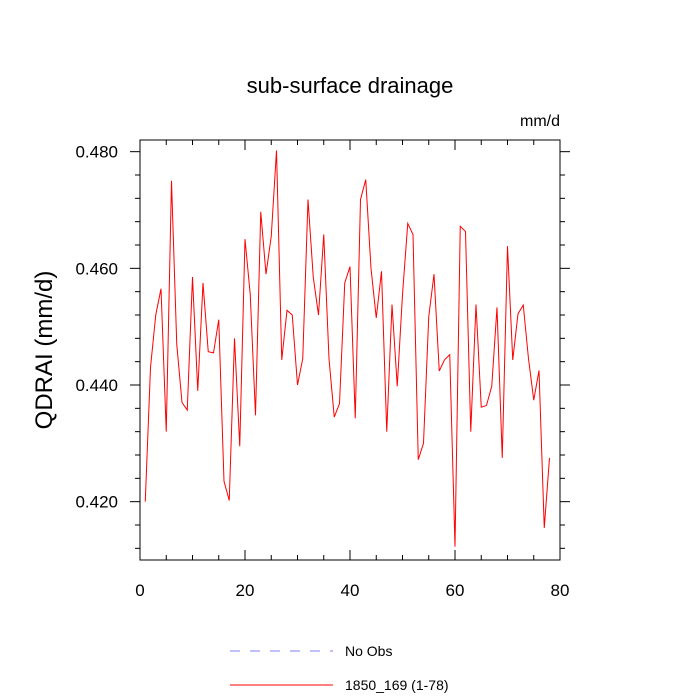  What do you see at coordinates (339, 668) in the screenshot?
I see `legend: No Obs 1850_169 (1-78)` at bounding box center [339, 668].